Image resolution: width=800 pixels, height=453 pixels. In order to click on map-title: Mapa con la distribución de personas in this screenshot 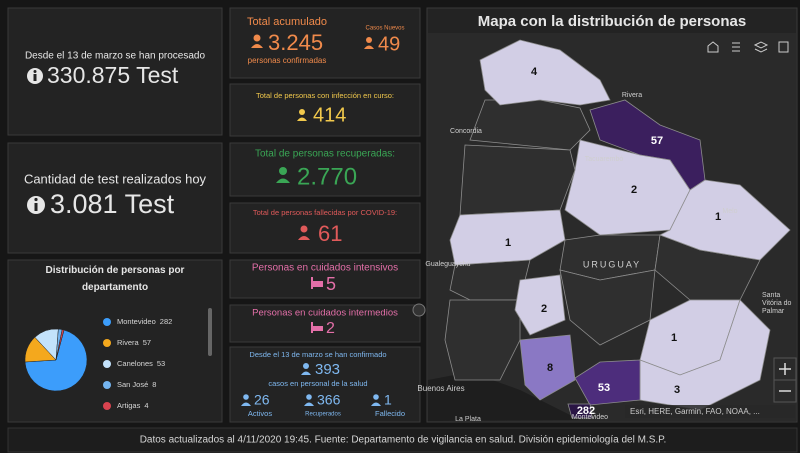, I will do `click(612, 21)`.